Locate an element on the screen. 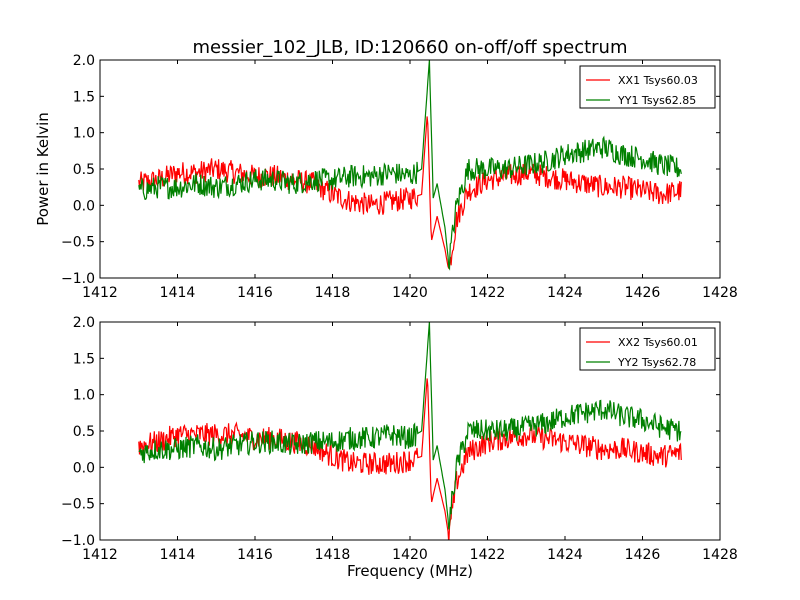 The image size is (800, 600). legend-label: XX2 Tsys60.01 is located at coordinates (658, 342).